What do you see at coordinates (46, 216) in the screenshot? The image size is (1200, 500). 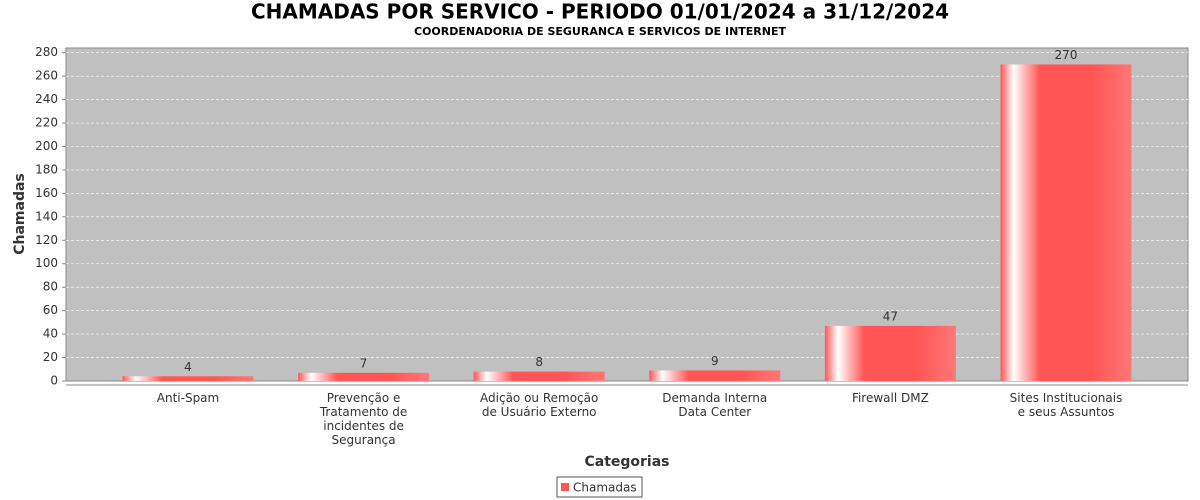 I see `y-tick-label: 140` at bounding box center [46, 216].